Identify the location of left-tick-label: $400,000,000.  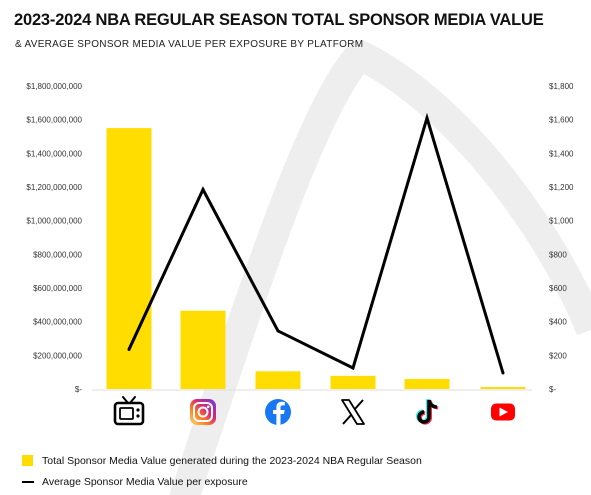
(57, 322).